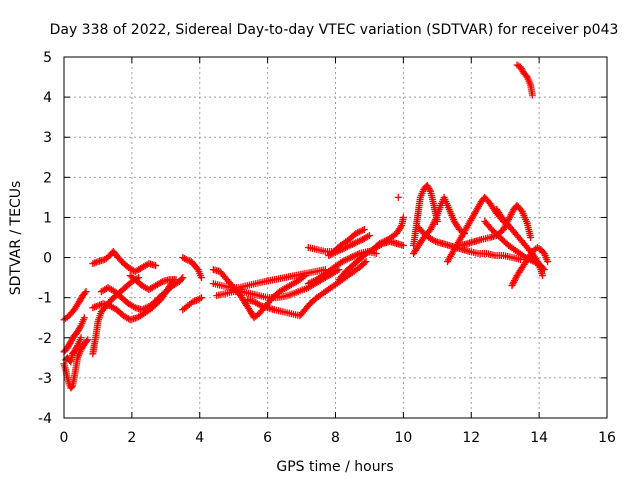  Describe the element at coordinates (75, 306) in the screenshot. I see `series-a` at that location.